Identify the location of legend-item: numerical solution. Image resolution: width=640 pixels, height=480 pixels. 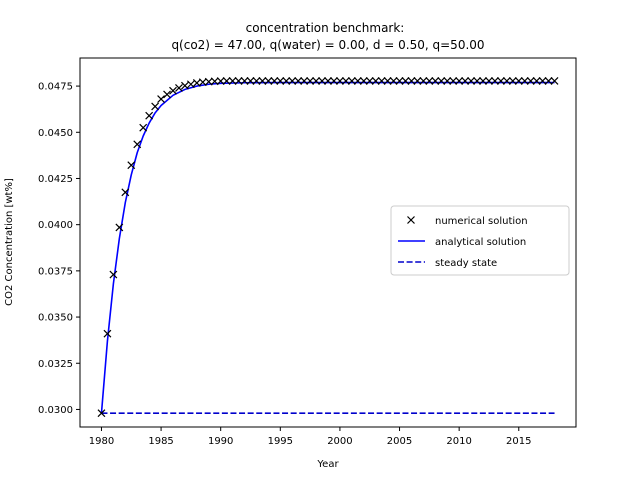
(467, 221).